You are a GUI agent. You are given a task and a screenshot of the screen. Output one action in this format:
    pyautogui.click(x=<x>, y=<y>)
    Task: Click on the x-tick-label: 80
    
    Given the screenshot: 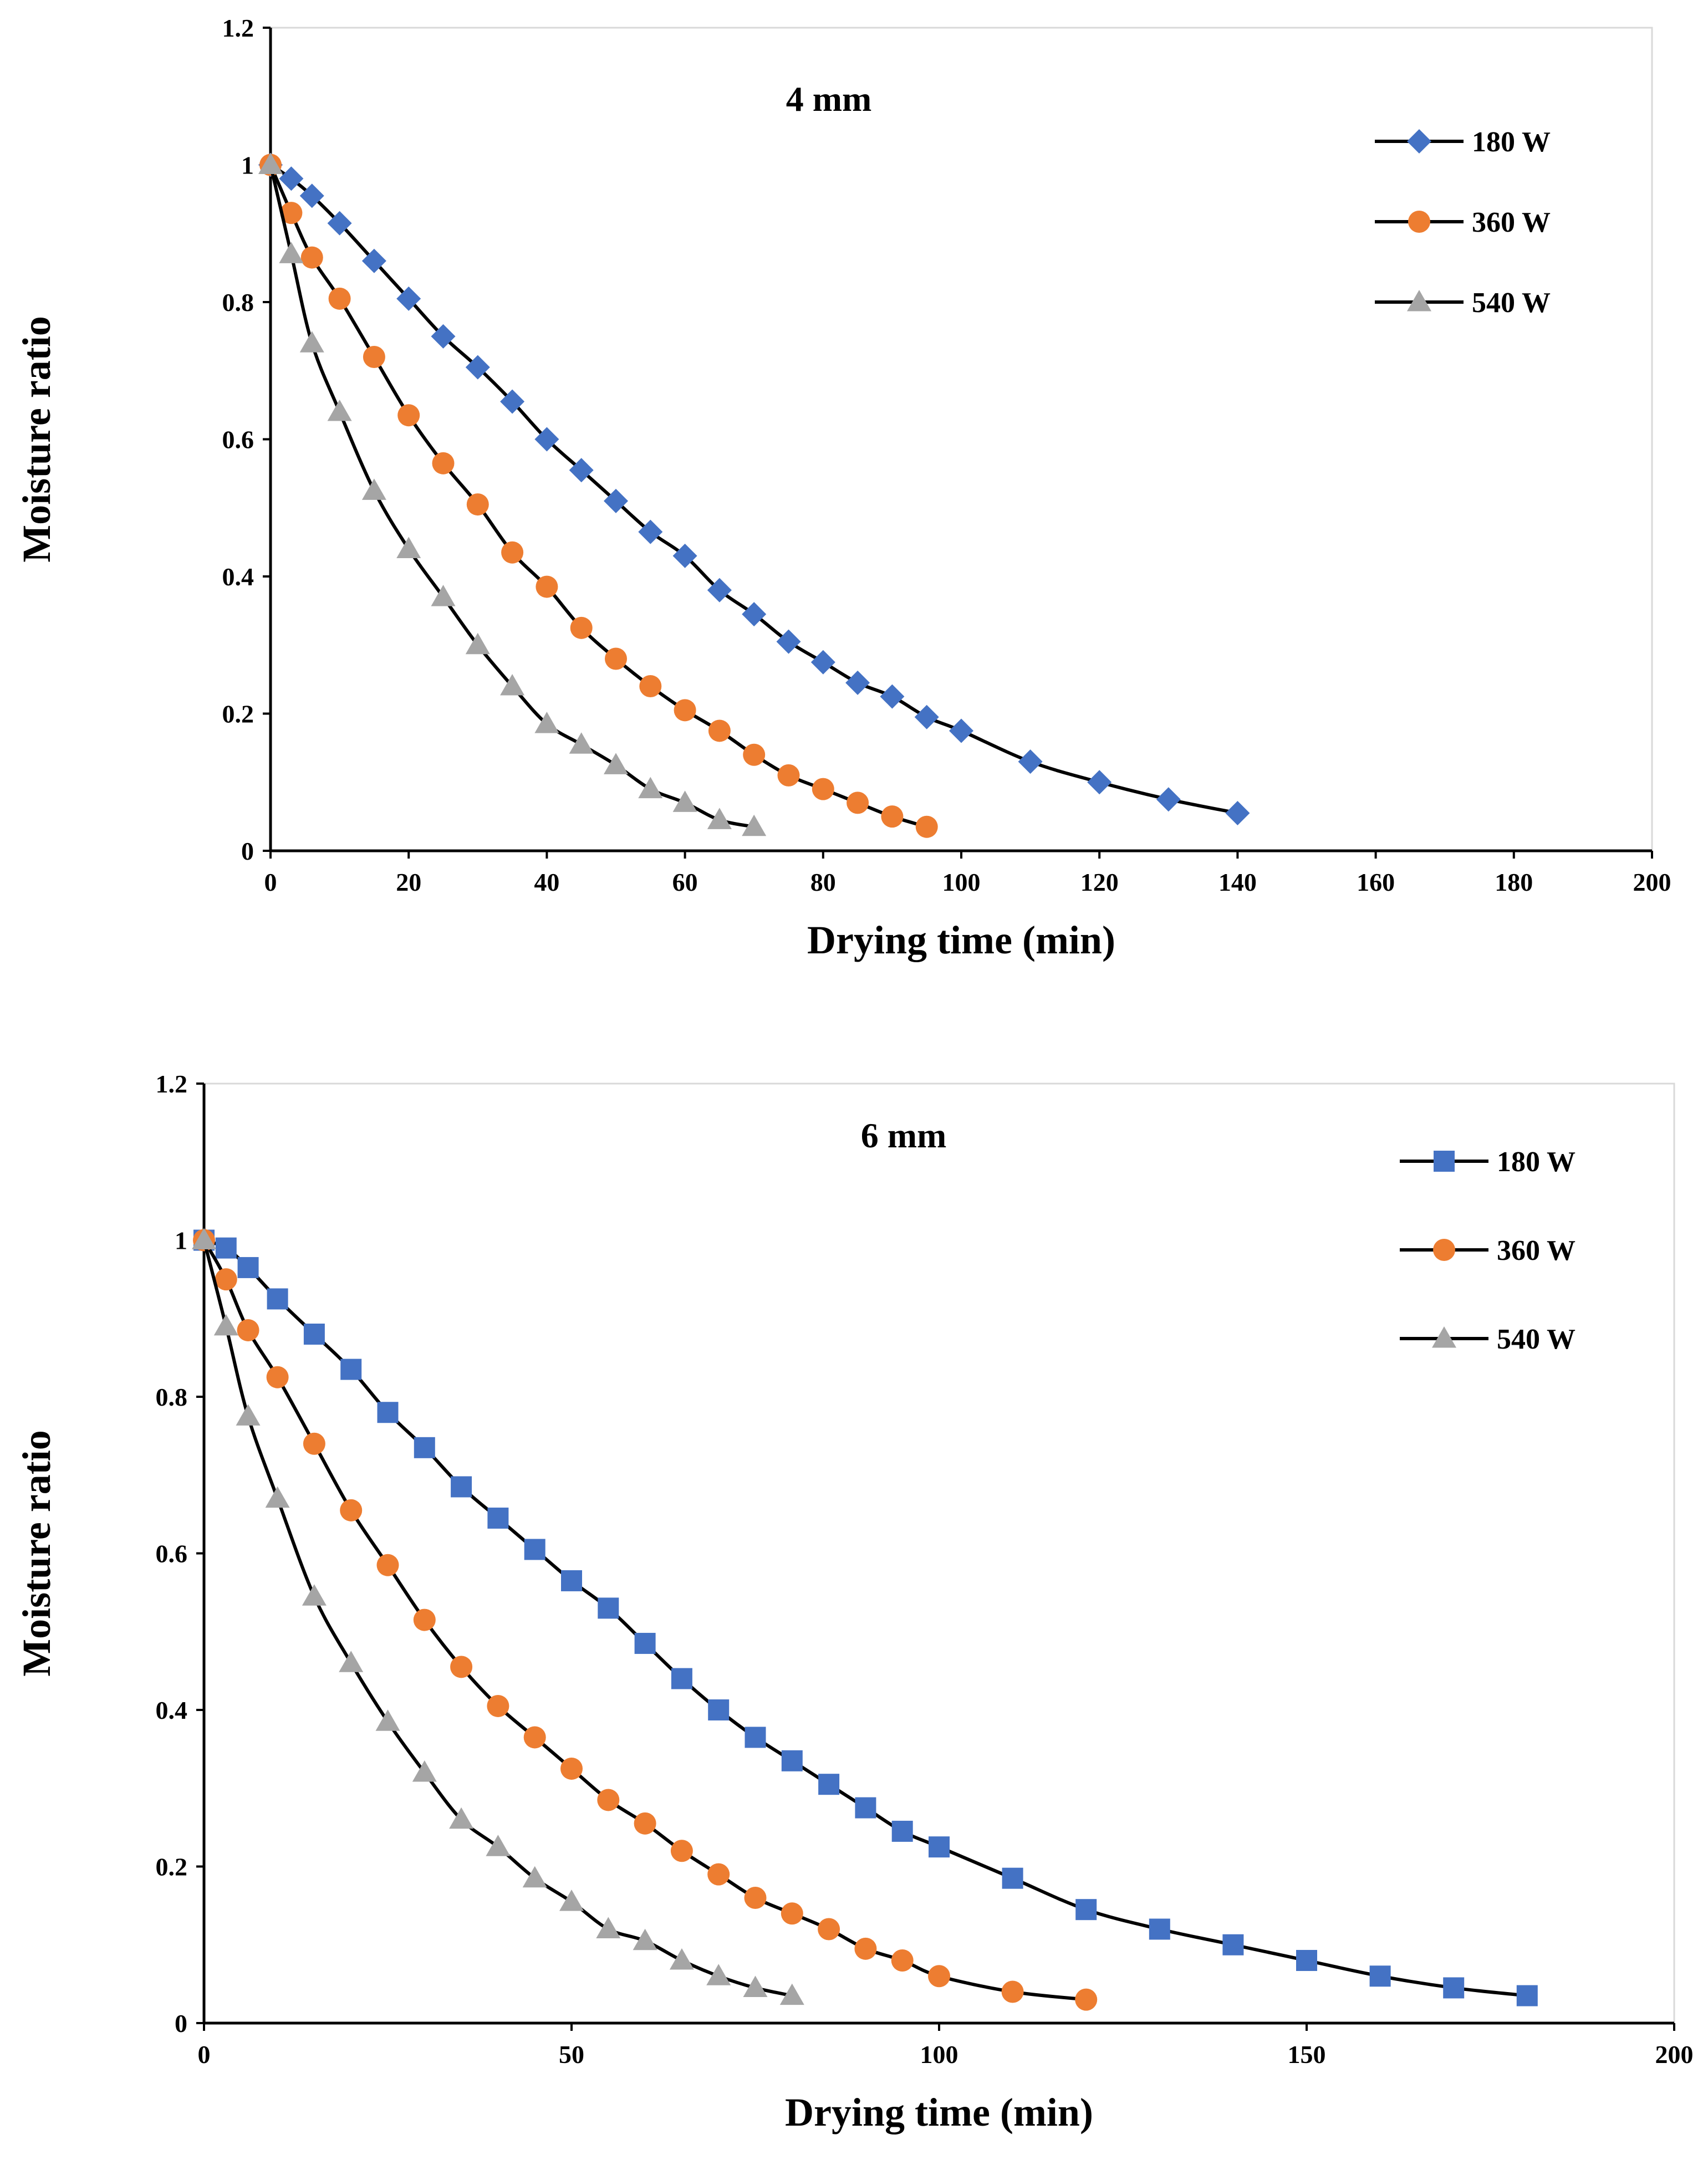 What is the action you would take?
    pyautogui.click(x=823, y=882)
    